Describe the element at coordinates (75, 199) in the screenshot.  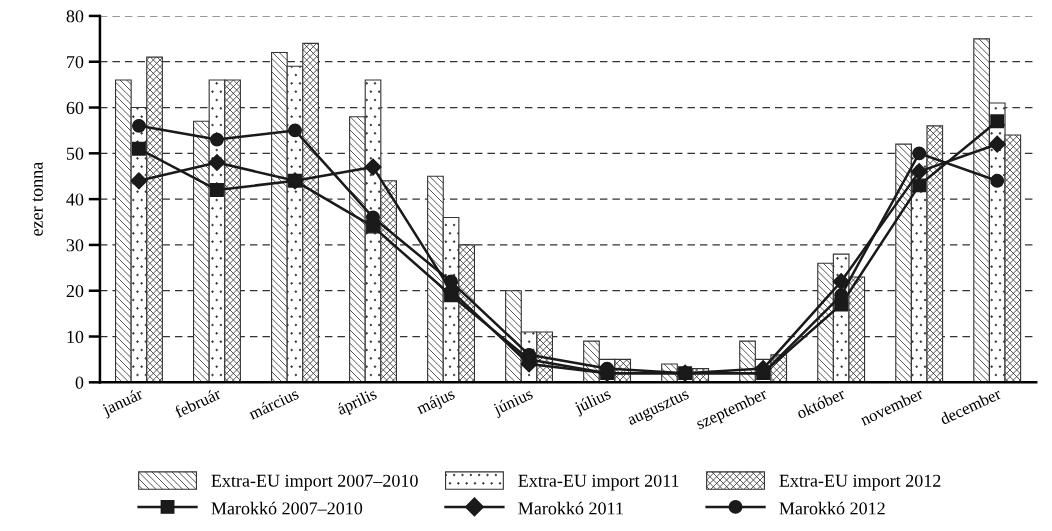
I see `y-tick-label: 40` at that location.